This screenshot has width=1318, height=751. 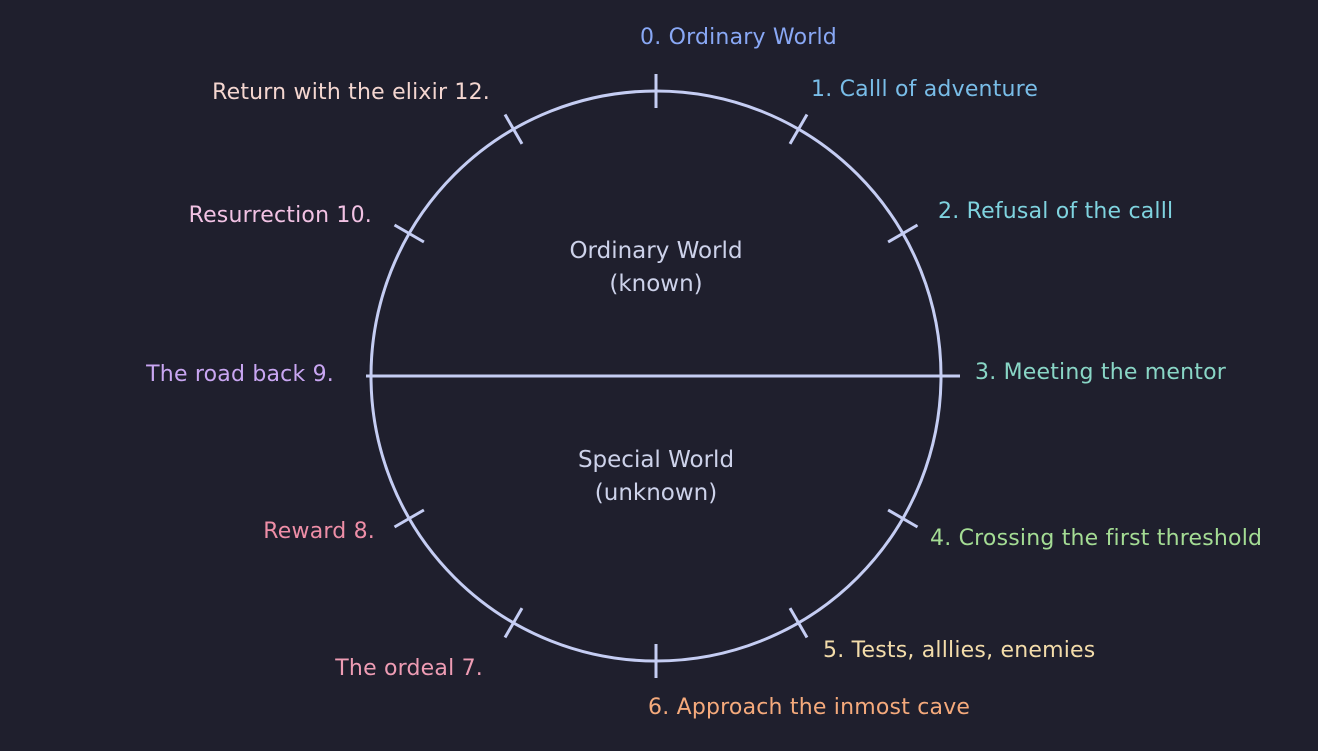 What do you see at coordinates (280, 215) in the screenshot?
I see `stage-10-label: Resurrection 10.` at bounding box center [280, 215].